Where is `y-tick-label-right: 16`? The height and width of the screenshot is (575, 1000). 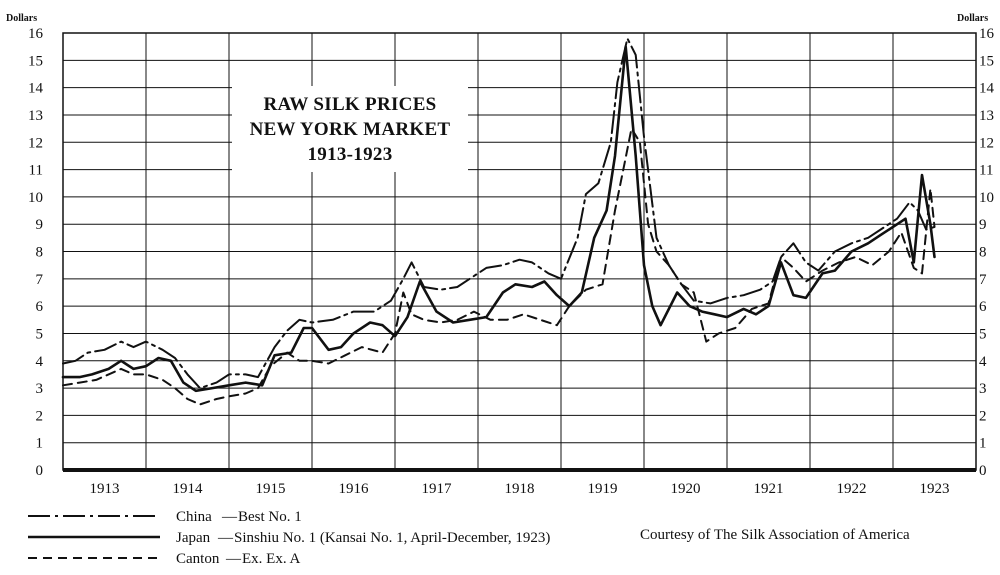 y-tick-label-right: 16 is located at coordinates (987, 34).